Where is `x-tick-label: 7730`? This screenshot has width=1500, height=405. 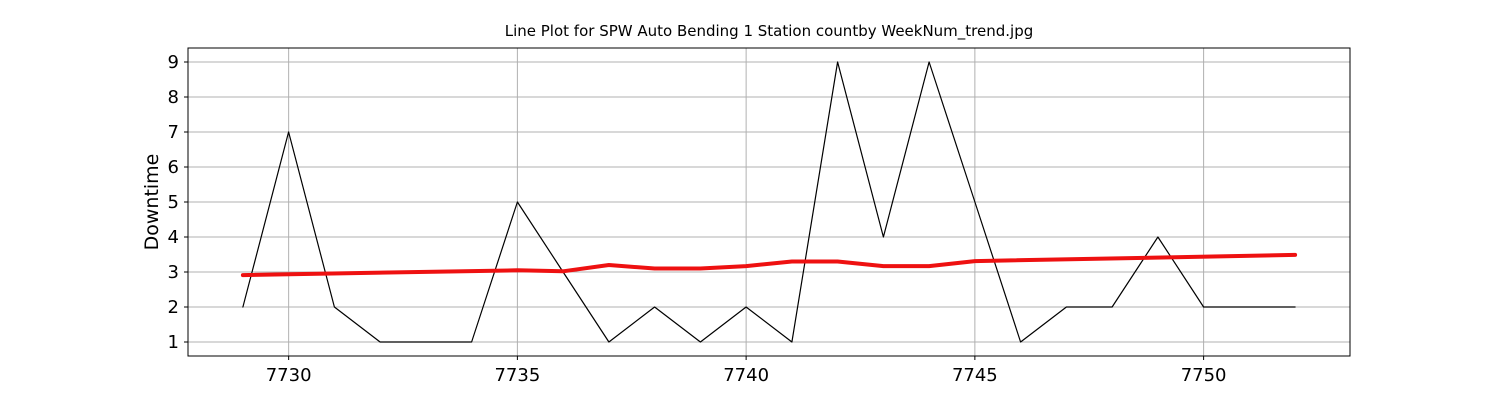
x-tick-label: 7730 is located at coordinates (289, 375).